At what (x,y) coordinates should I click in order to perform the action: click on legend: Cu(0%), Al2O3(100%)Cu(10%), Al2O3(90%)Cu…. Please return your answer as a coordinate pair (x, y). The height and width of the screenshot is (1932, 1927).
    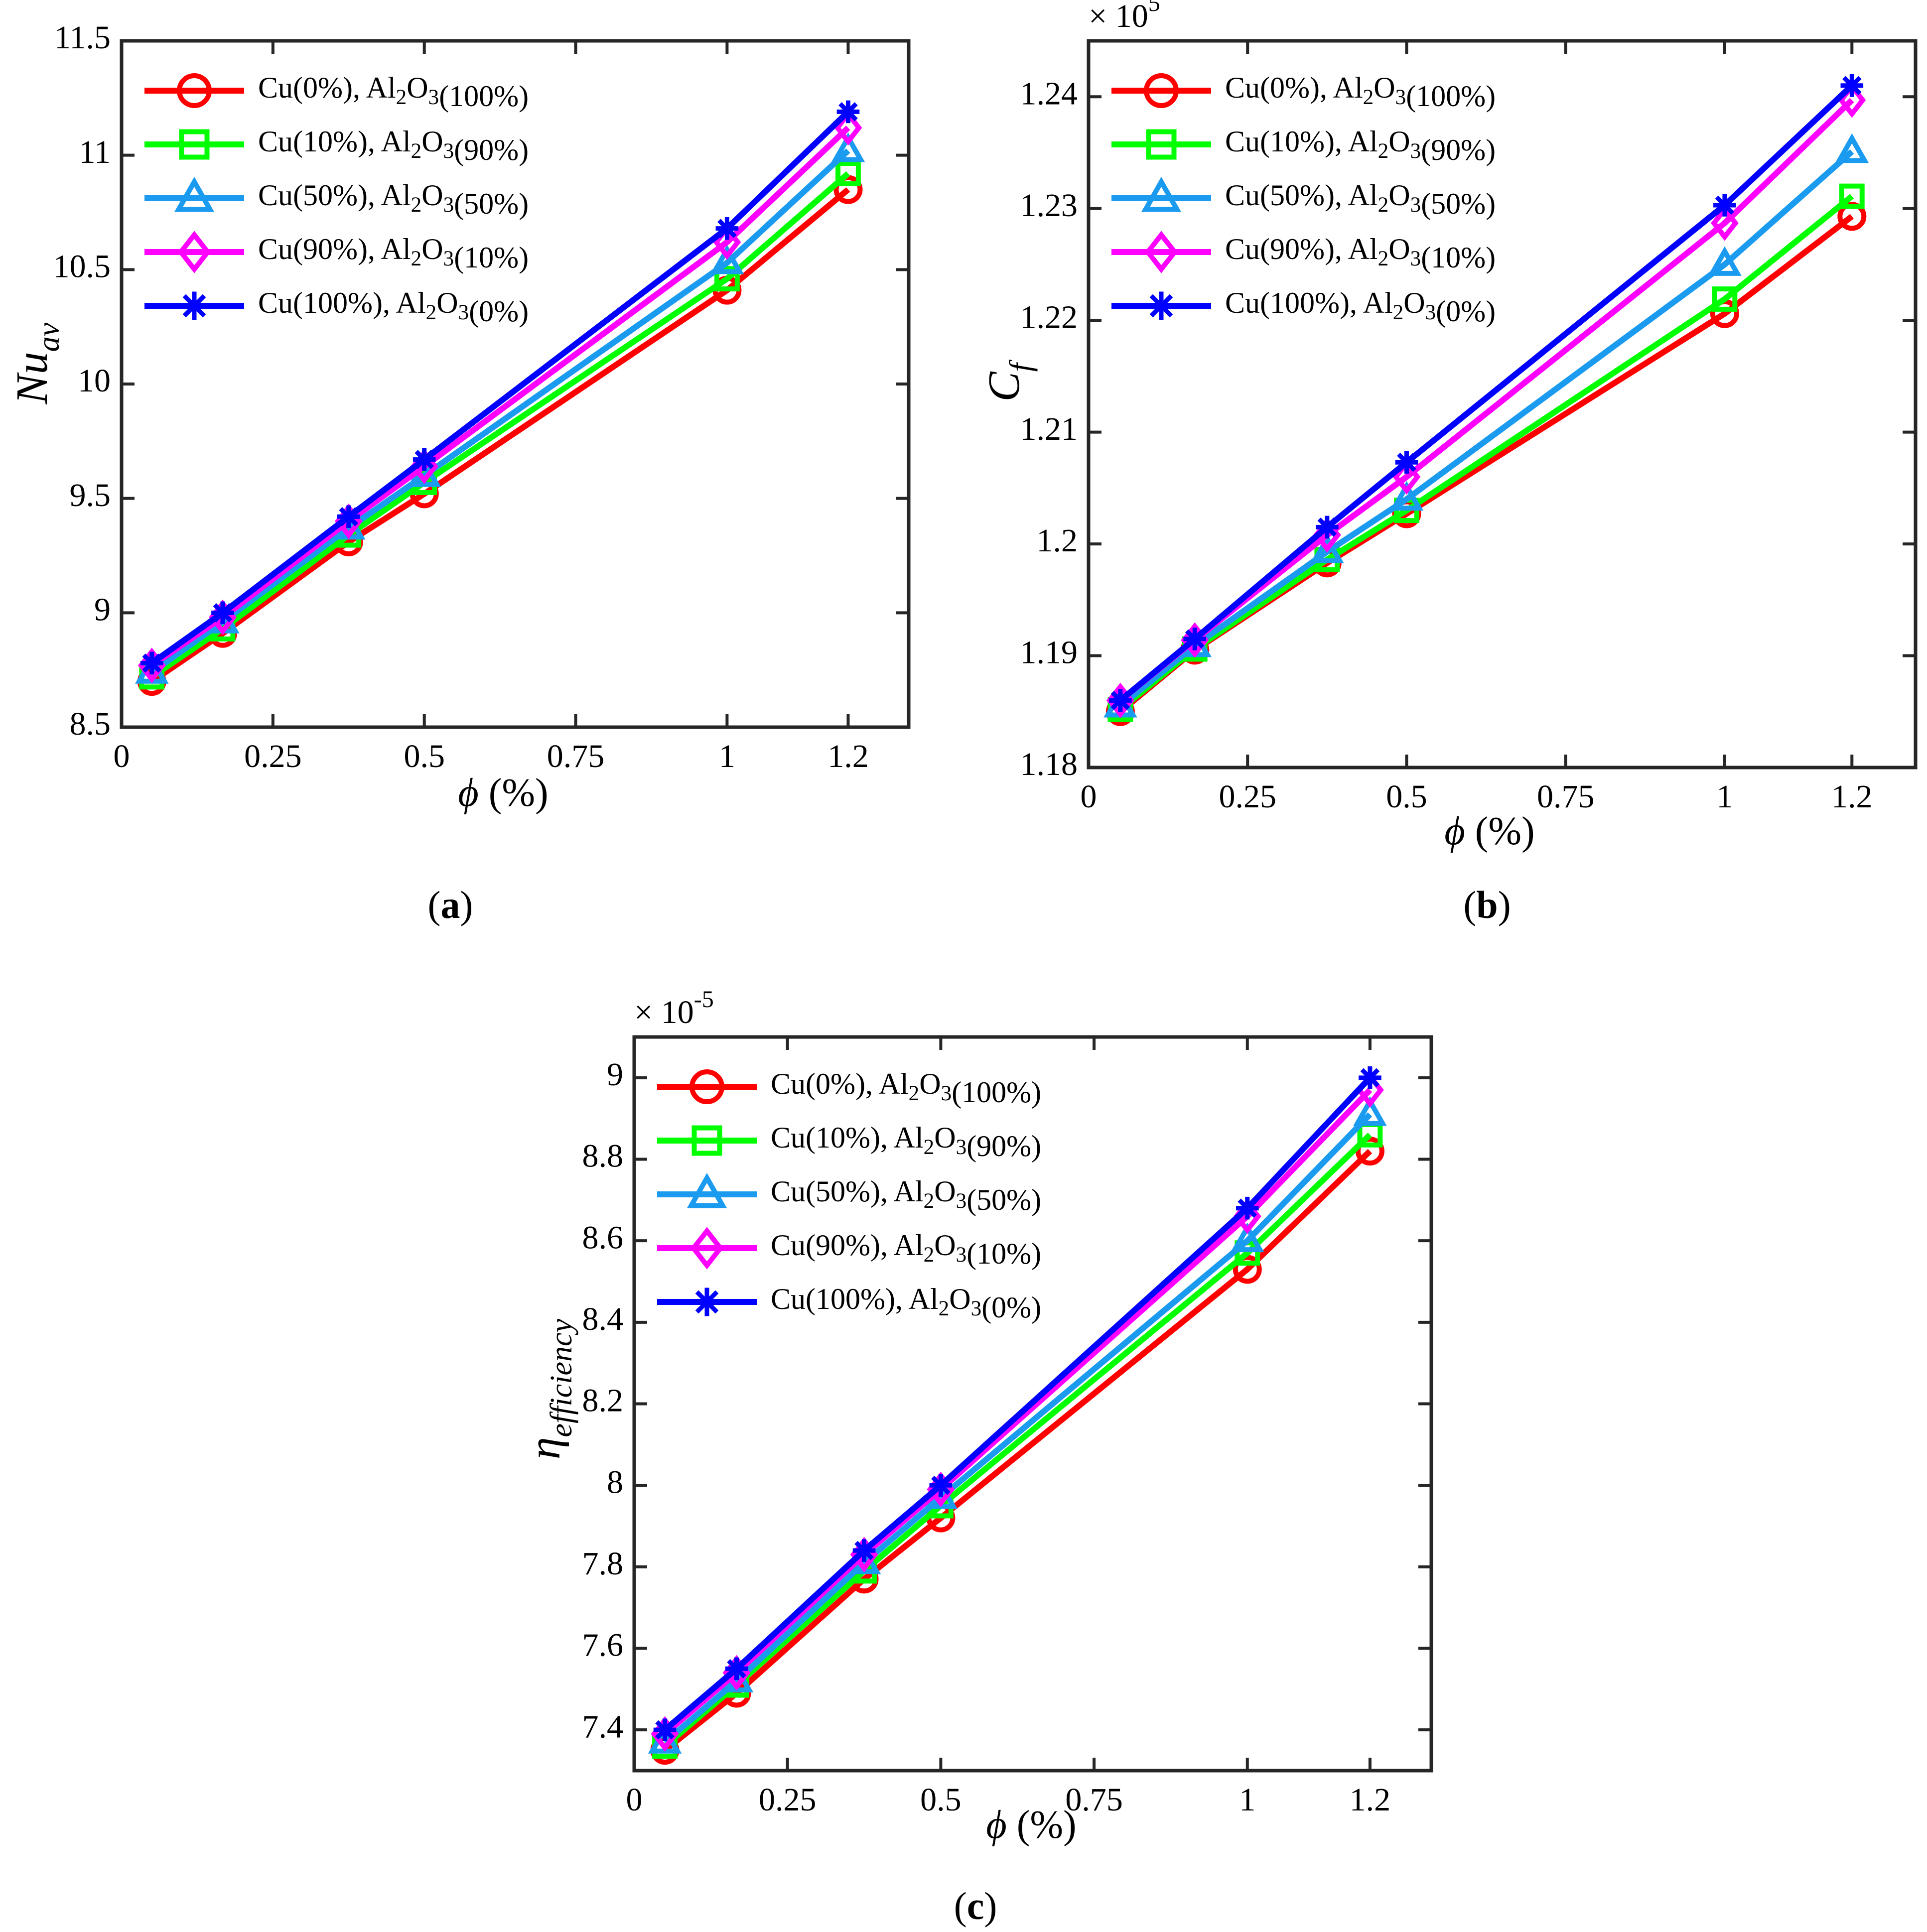
    Looking at the image, I should click on (1303, 199).